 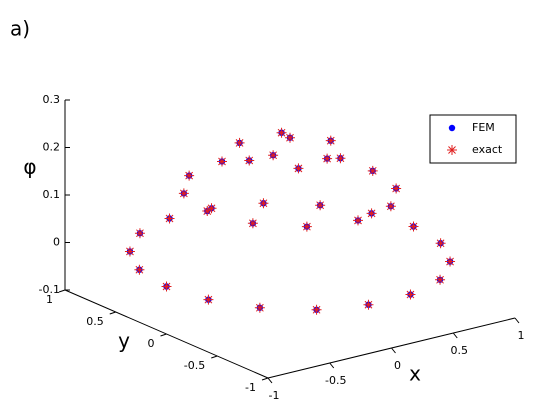 What do you see at coordinates (194, 365) in the screenshot?
I see `y-tick-label: -0.5` at bounding box center [194, 365].